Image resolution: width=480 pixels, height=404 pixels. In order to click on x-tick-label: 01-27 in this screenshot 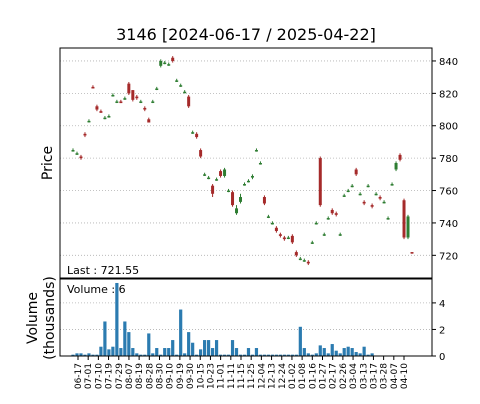, I will do `click(324, 376)`.